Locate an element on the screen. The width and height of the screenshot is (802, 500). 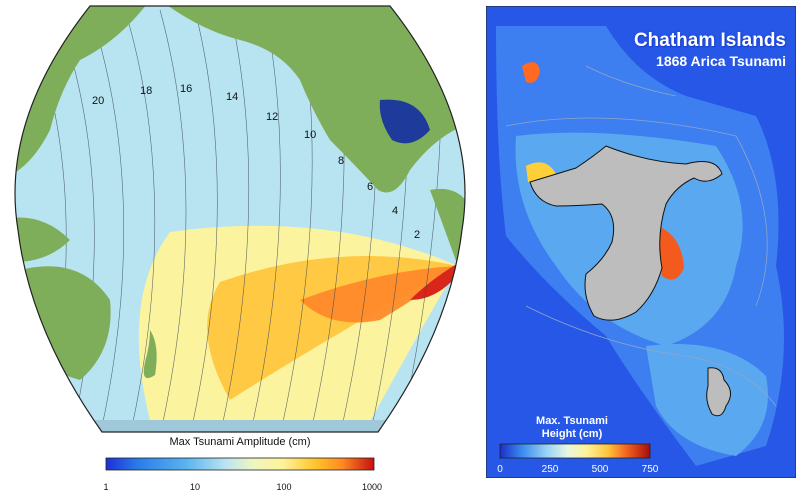
right-colorbar-tick-500: 500 is located at coordinates (600, 469).